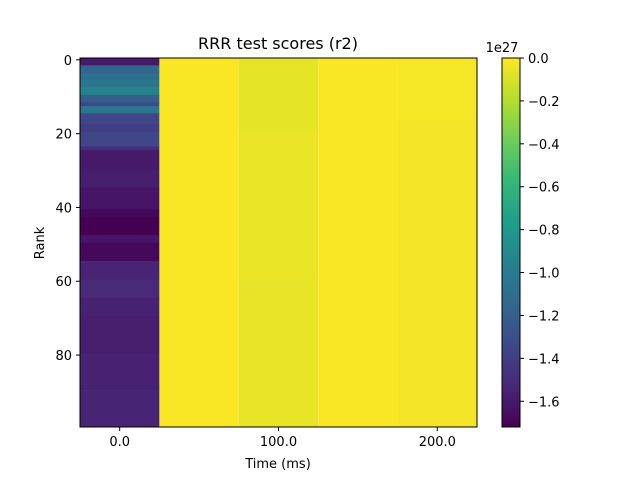  I want to click on x-tick-label: 100.0, so click(278, 442).